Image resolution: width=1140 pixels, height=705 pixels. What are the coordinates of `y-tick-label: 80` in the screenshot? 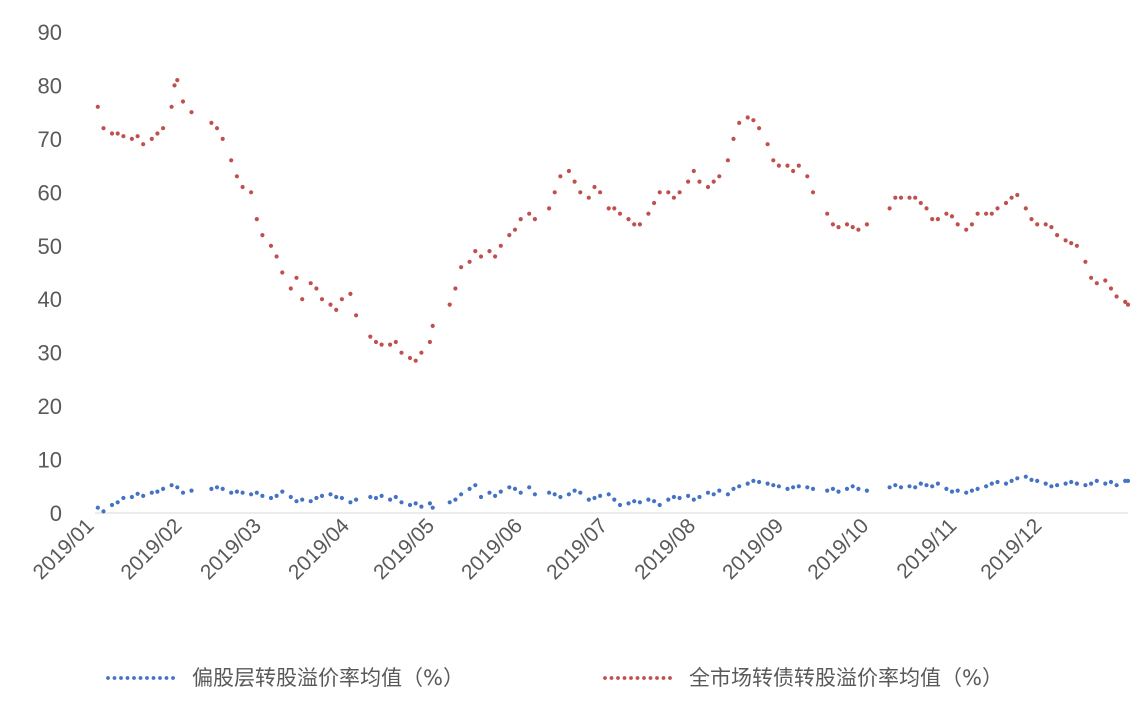 It's located at (50, 85).